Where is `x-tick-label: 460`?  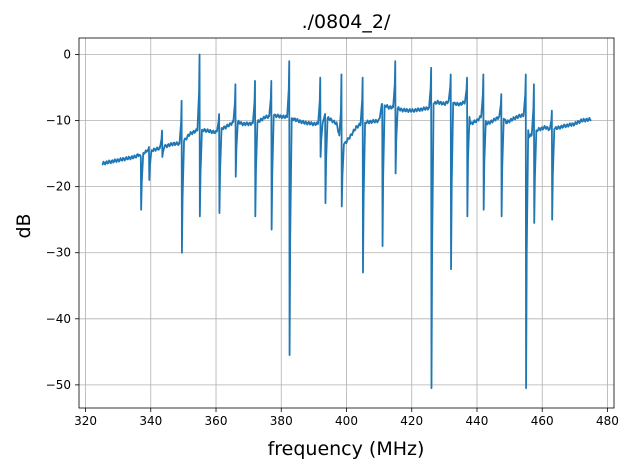 x-tick-label: 460 is located at coordinates (542, 421).